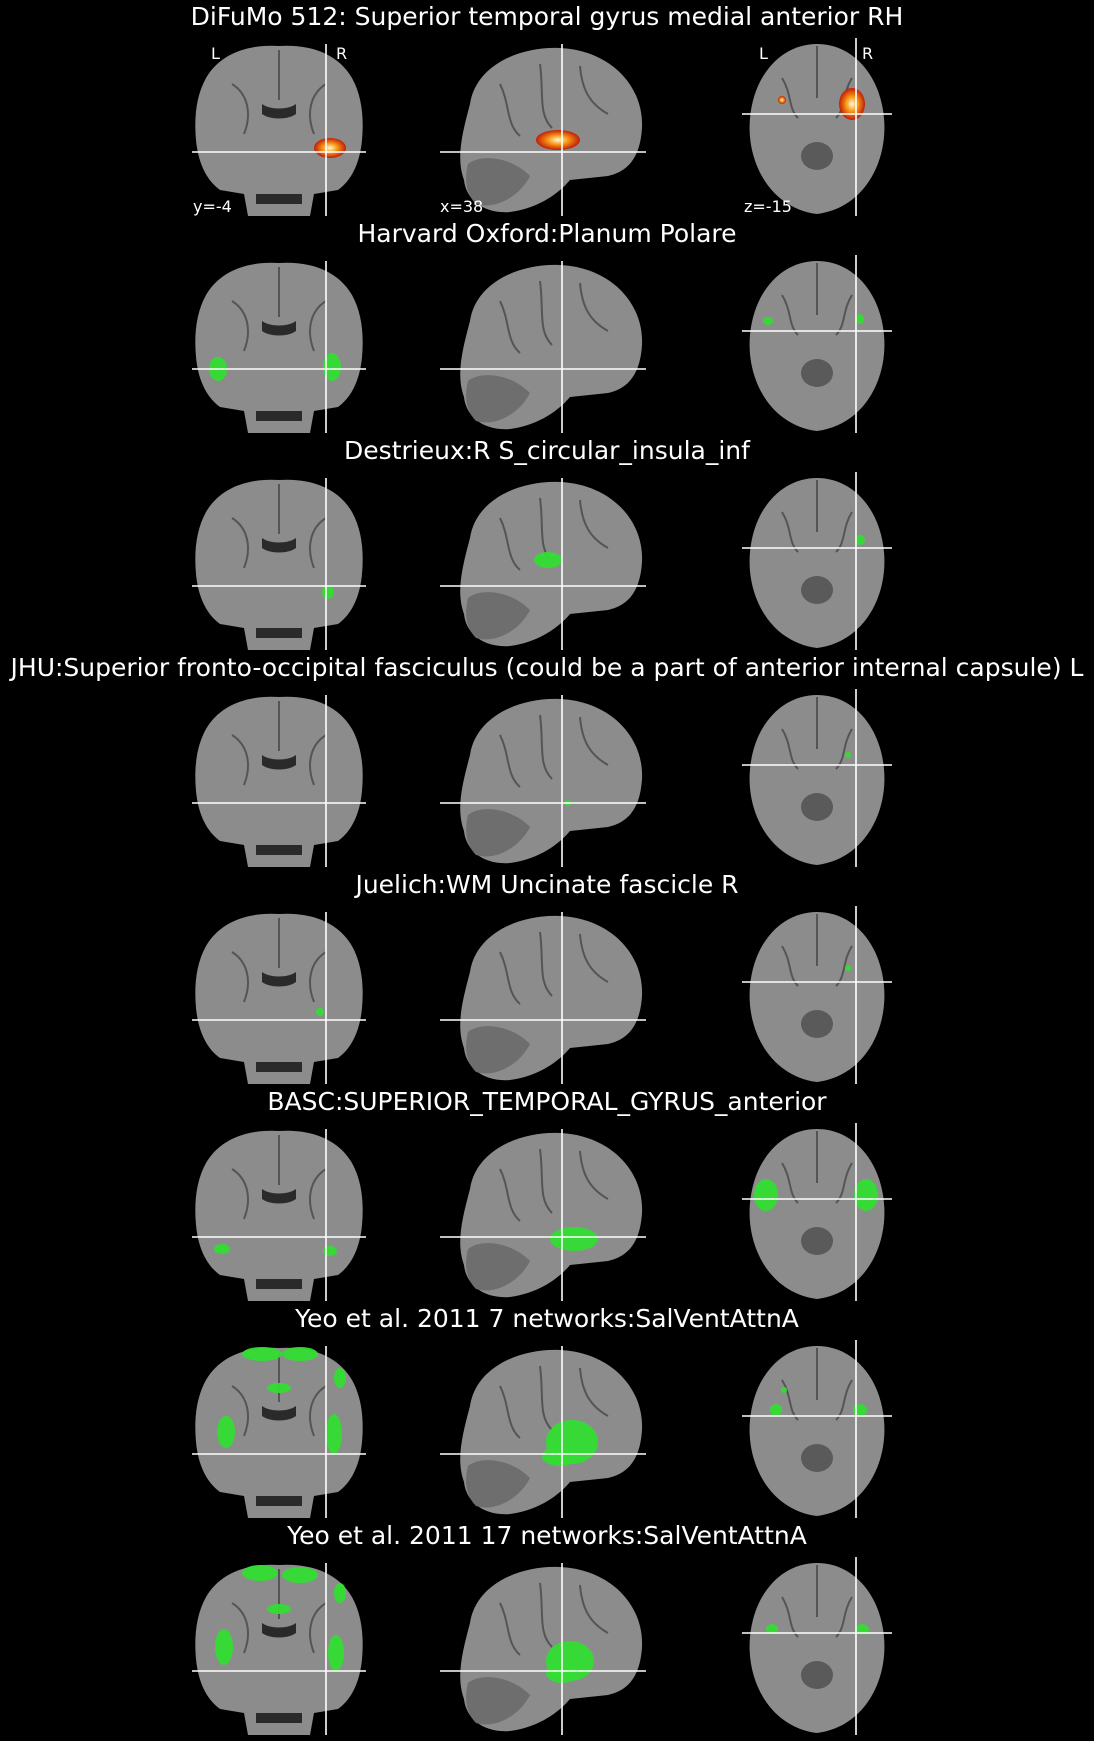  I want to click on atlas-panel: Yeo et al. 2011 17 networks:SalVentAttnA, so click(547, 1627).